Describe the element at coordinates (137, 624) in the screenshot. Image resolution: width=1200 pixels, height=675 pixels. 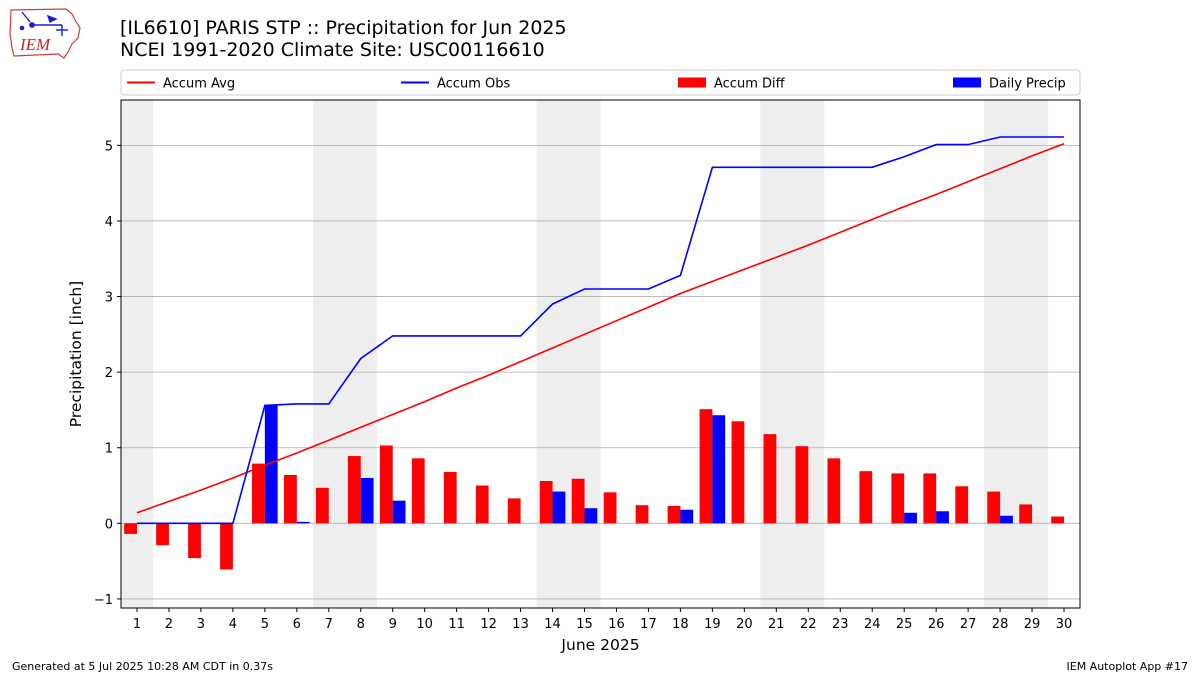
I see `x-tick-label: 1` at that location.